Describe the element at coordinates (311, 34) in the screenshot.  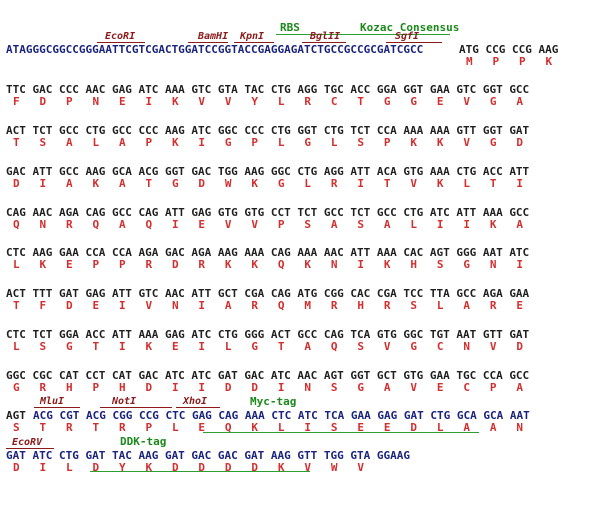
I see `rbs-underline` at that location.